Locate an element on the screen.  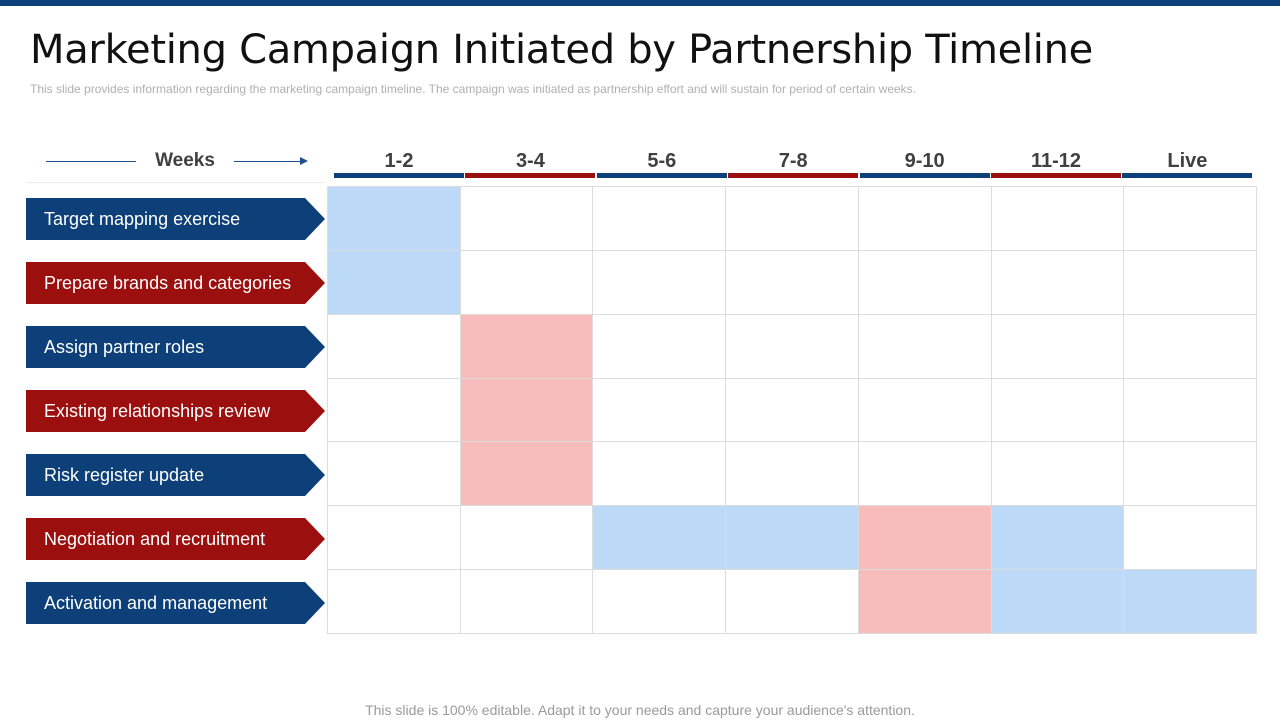
task-arrow-label: Existing relationships review is located at coordinates (176, 411).